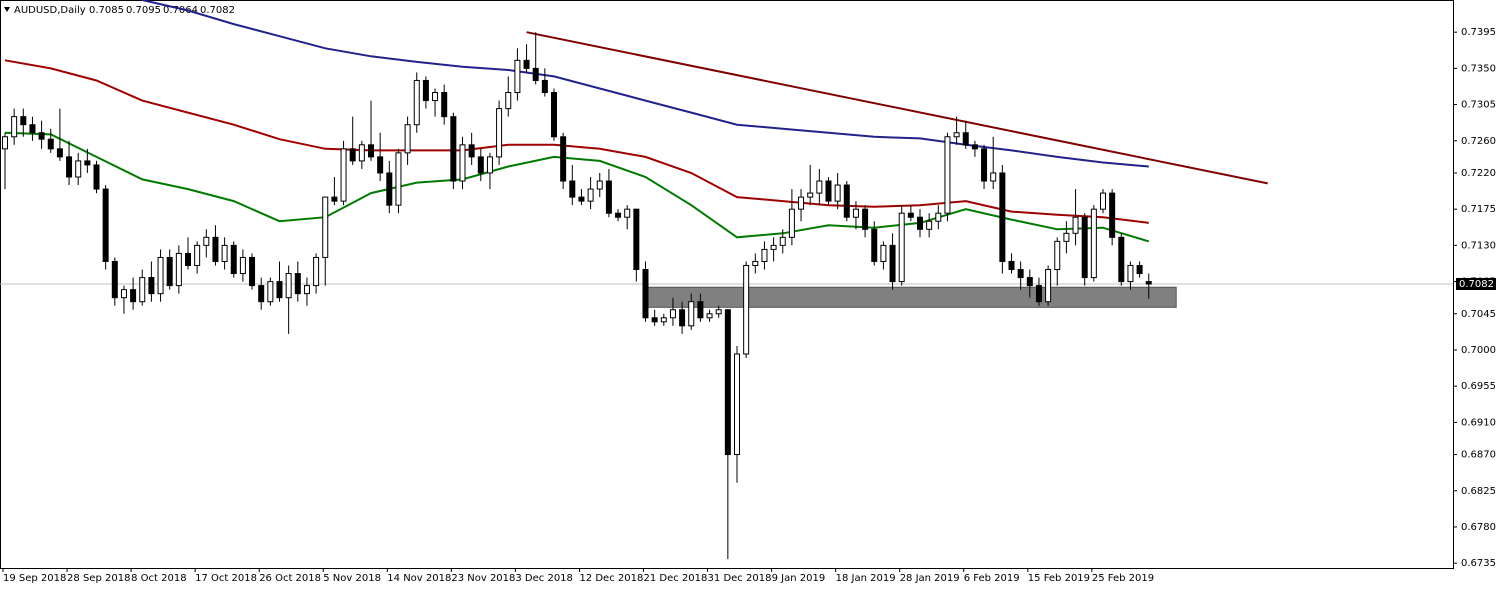 The width and height of the screenshot is (1497, 589). Describe the element at coordinates (106, 10) in the screenshot. I see `header-value: 0.7085` at that location.